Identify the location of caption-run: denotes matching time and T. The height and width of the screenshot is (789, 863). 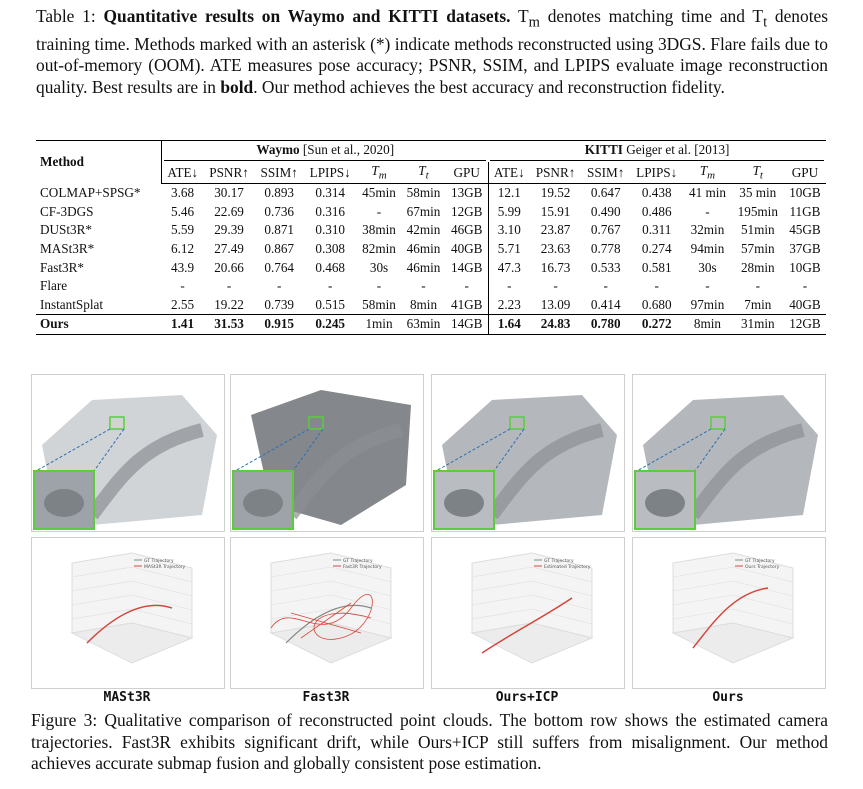
(651, 16).